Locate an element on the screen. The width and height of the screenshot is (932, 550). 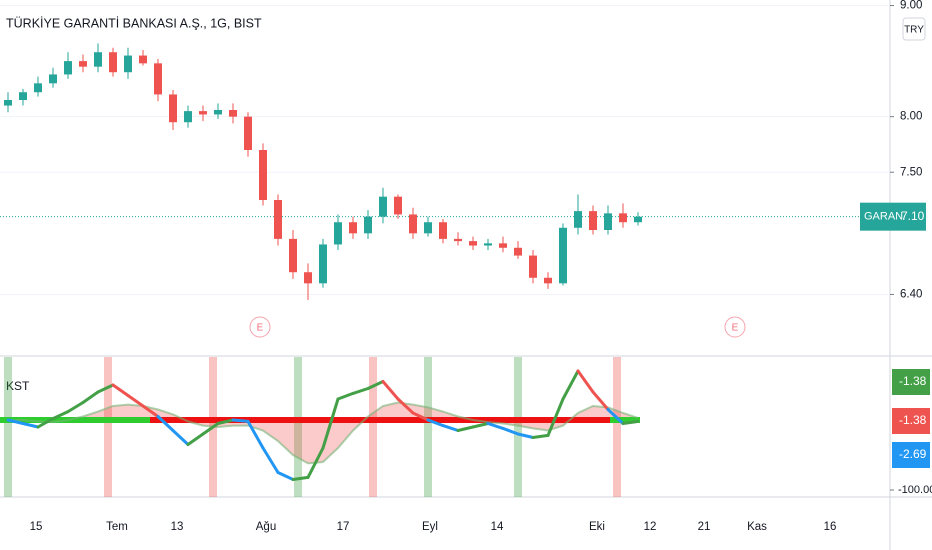
x-tick-label: Ağu is located at coordinates (266, 527).